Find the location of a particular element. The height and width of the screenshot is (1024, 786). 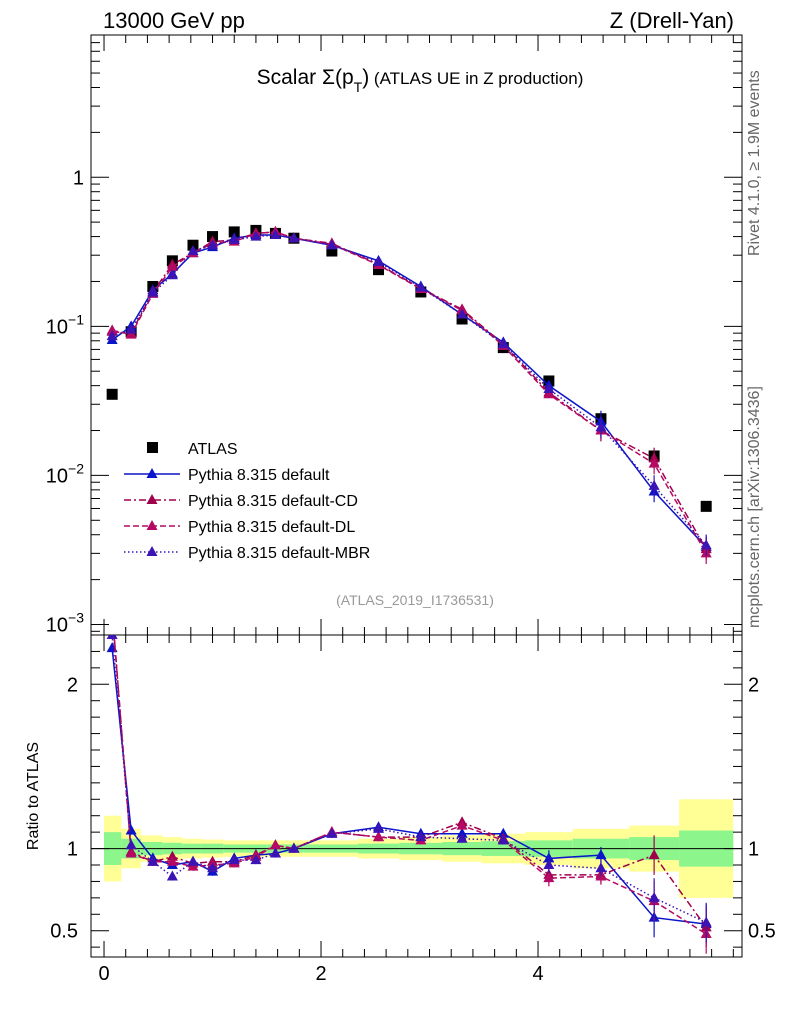

legend-entry: Pythia 8.315 default is located at coordinates (227, 475).